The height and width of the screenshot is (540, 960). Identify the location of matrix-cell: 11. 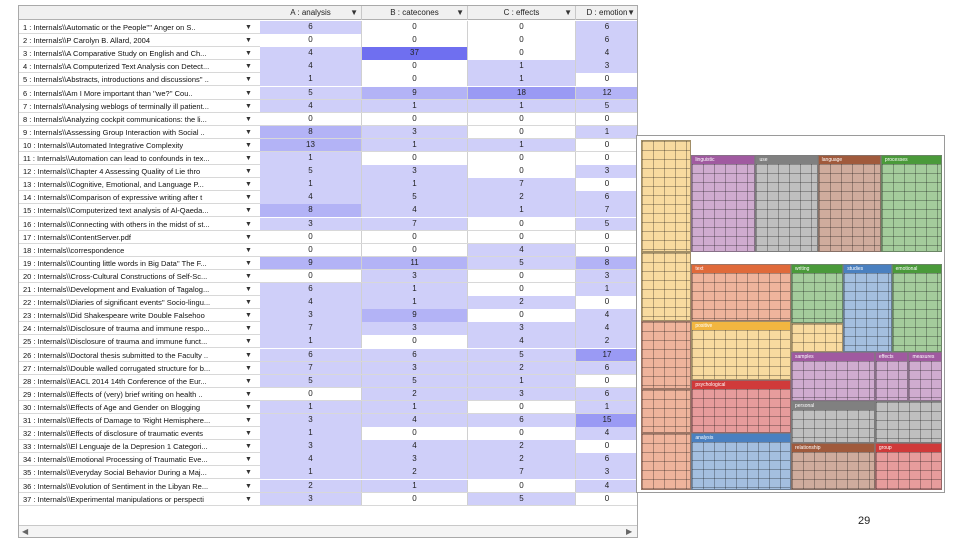
(415, 263).